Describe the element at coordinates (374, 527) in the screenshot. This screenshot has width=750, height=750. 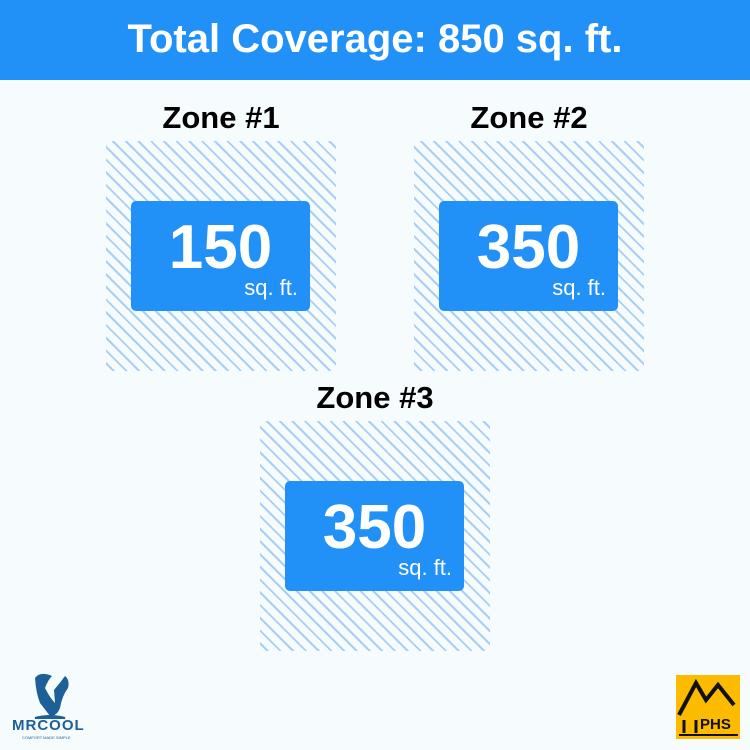
I see `zone-3-value: 350` at that location.